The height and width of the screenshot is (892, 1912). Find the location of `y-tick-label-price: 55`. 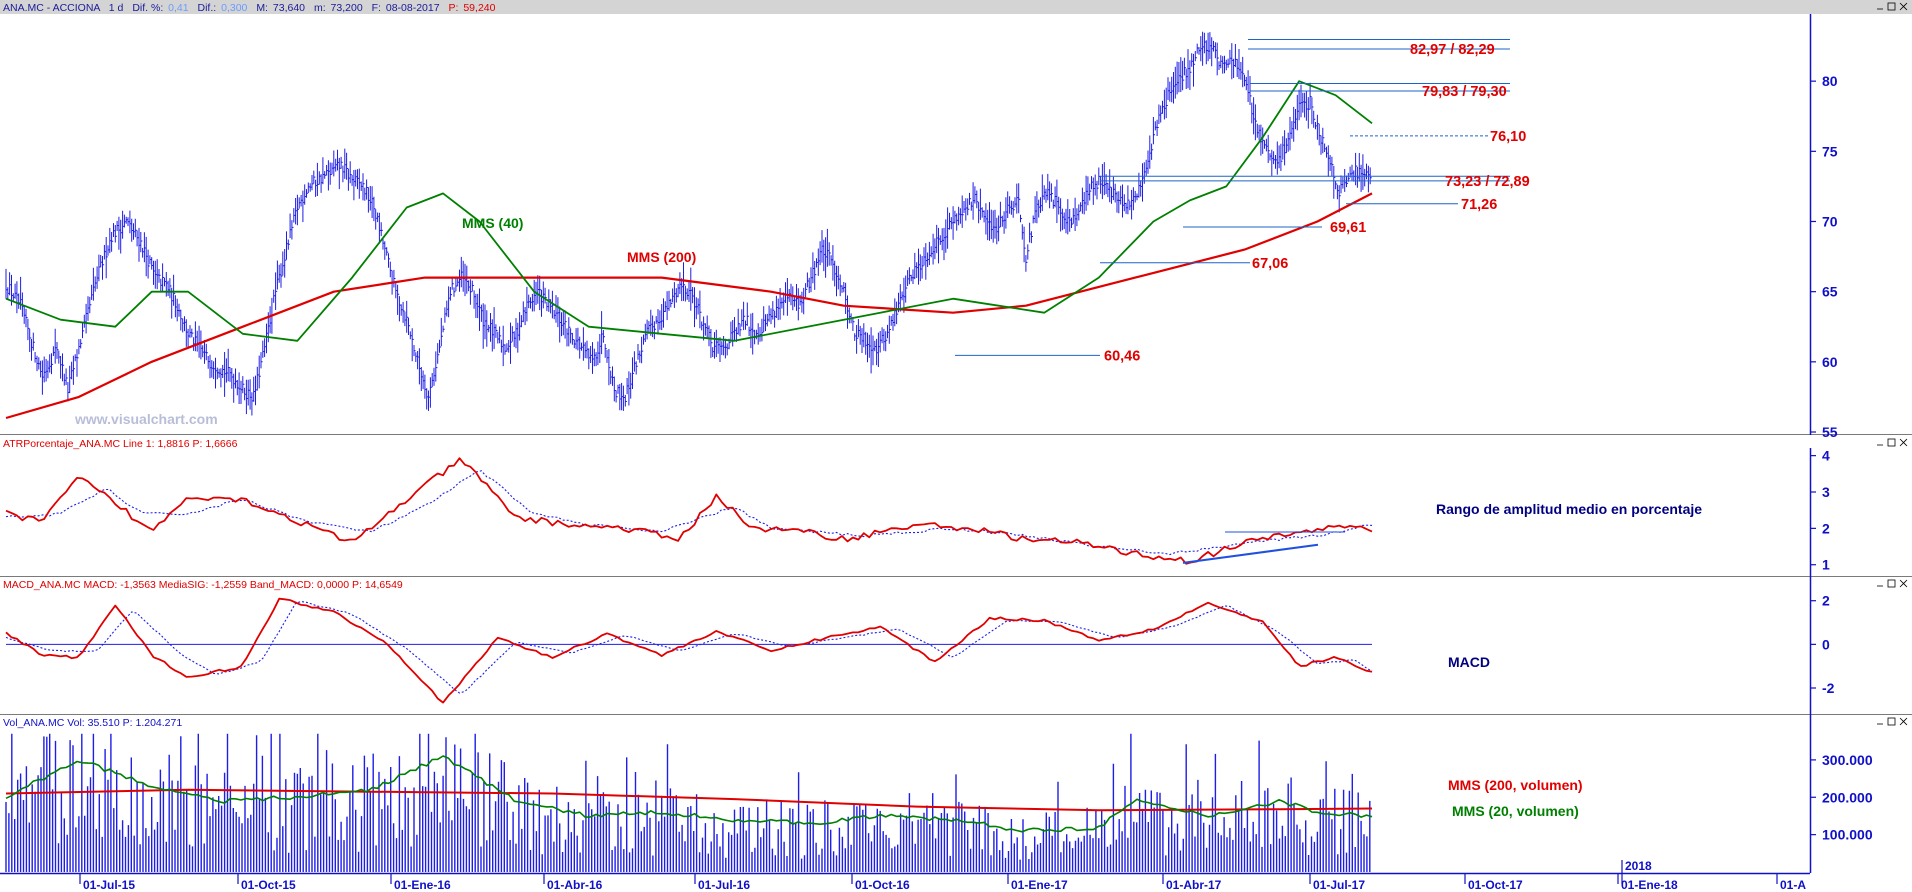

y-tick-label-price: 55 is located at coordinates (1830, 432).